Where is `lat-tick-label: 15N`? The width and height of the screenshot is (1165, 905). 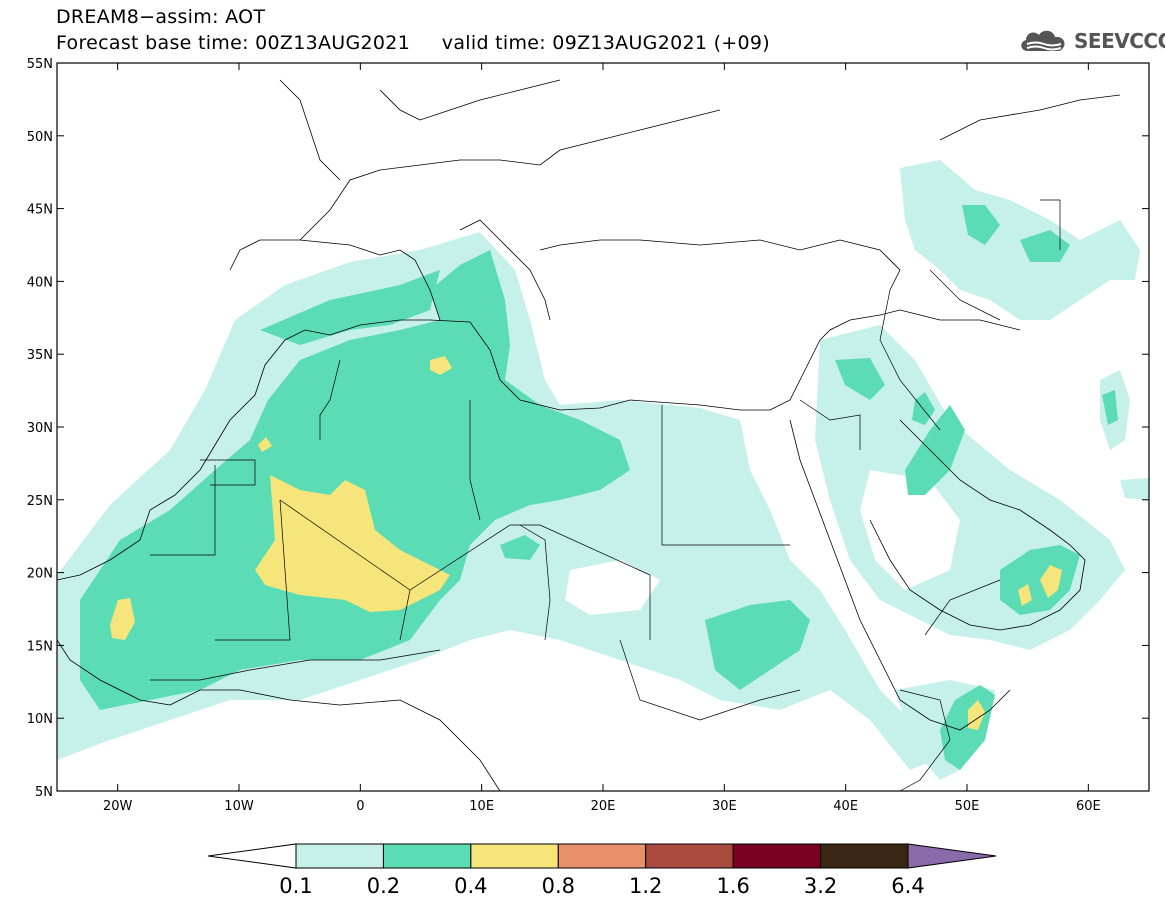
lat-tick-label: 15N is located at coordinates (40, 646).